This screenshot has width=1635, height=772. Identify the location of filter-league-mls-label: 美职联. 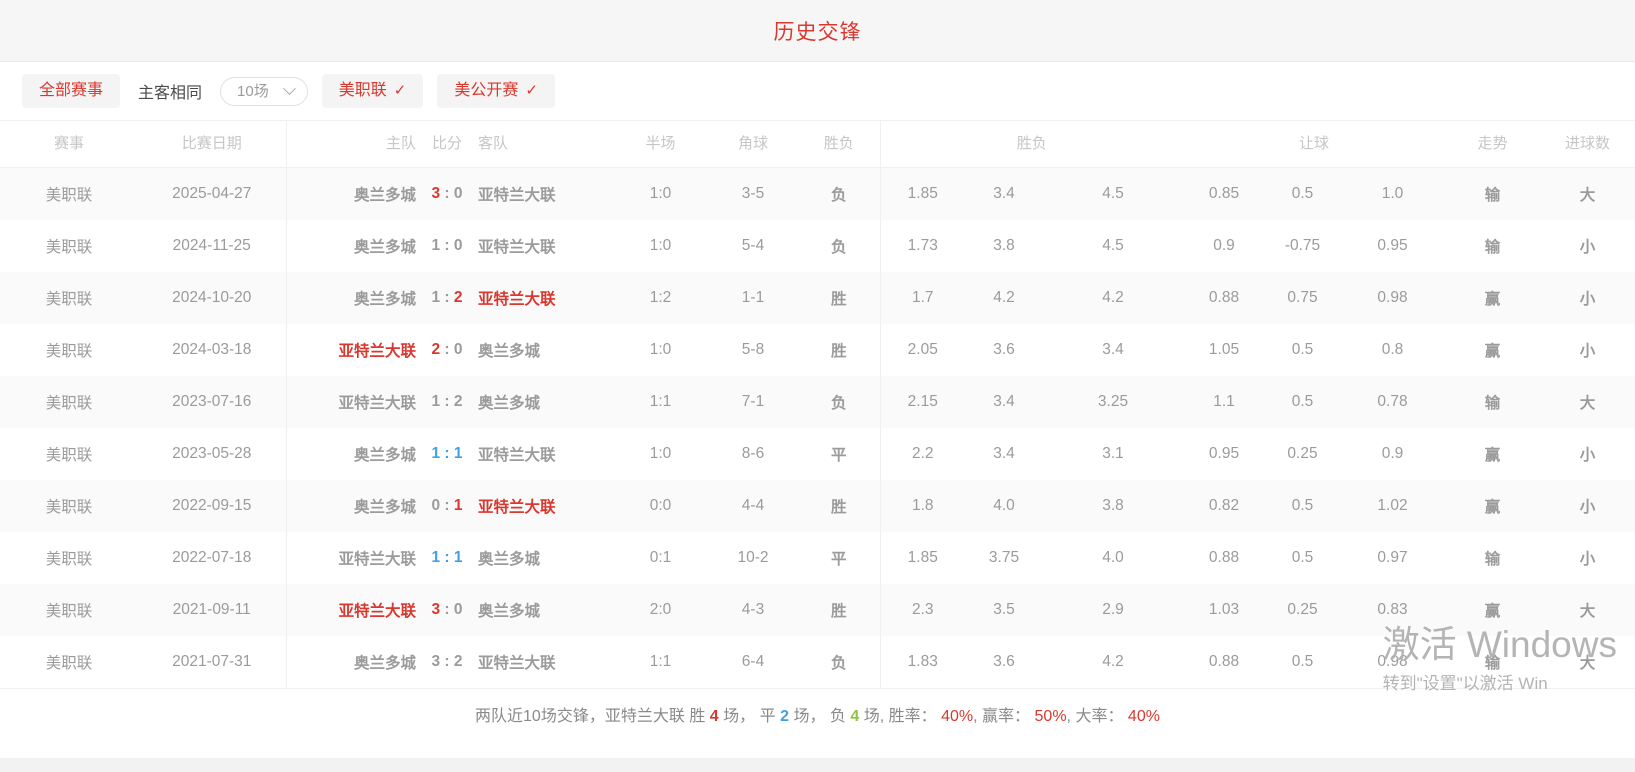
(362, 90).